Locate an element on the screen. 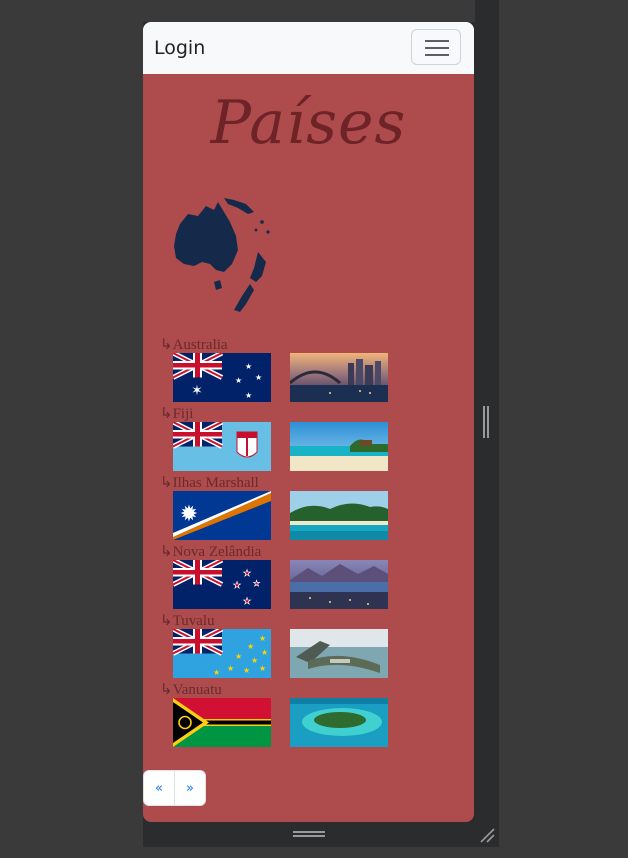 Image resolution: width=628 pixels, height=858 pixels. pagination-prev-button: « is located at coordinates (159, 788).